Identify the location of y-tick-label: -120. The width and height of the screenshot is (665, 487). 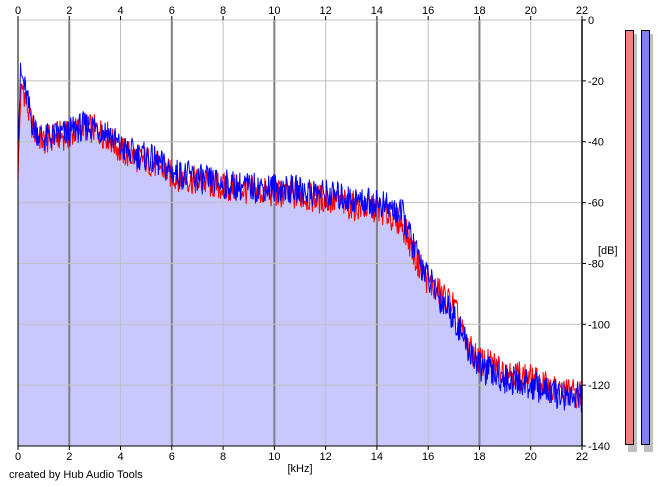
(599, 386).